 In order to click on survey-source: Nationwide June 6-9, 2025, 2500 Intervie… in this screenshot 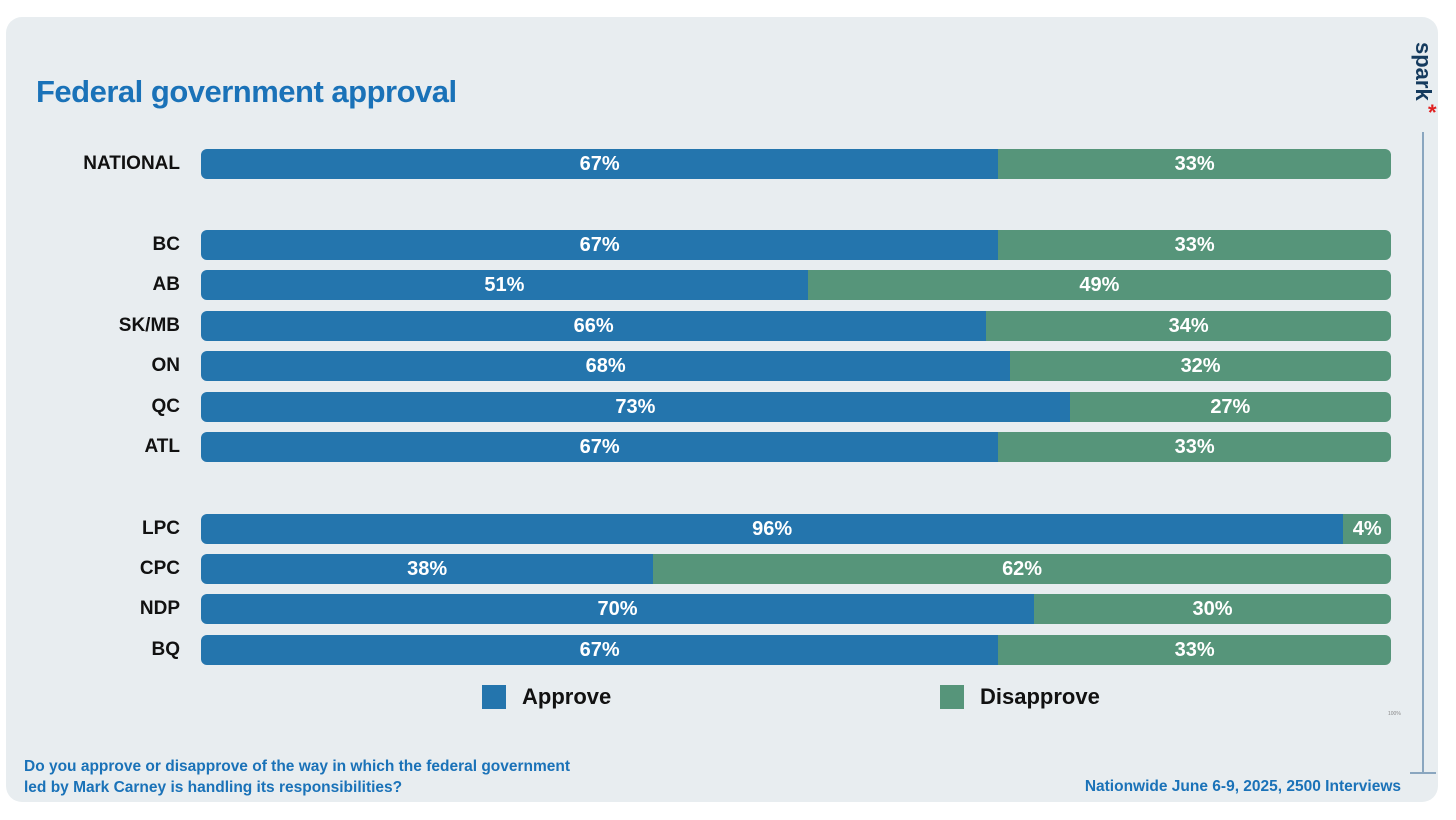, I will do `click(1242, 786)`.